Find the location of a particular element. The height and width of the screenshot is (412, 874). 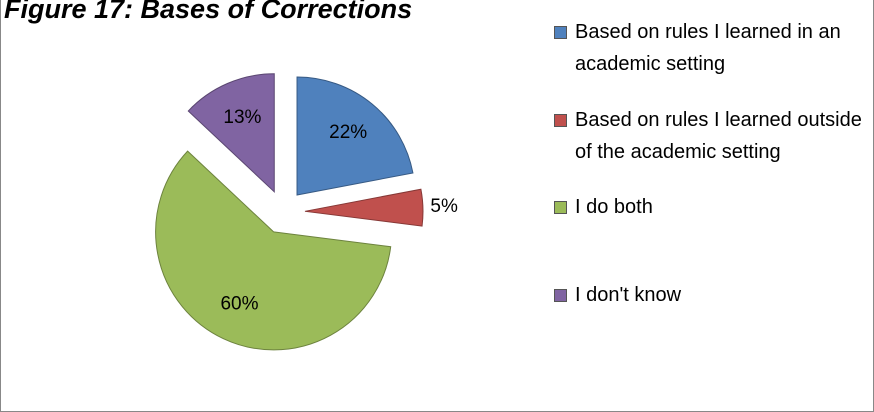

chart-title: Figure 17: Bases of Corrections is located at coordinates (208, 12).